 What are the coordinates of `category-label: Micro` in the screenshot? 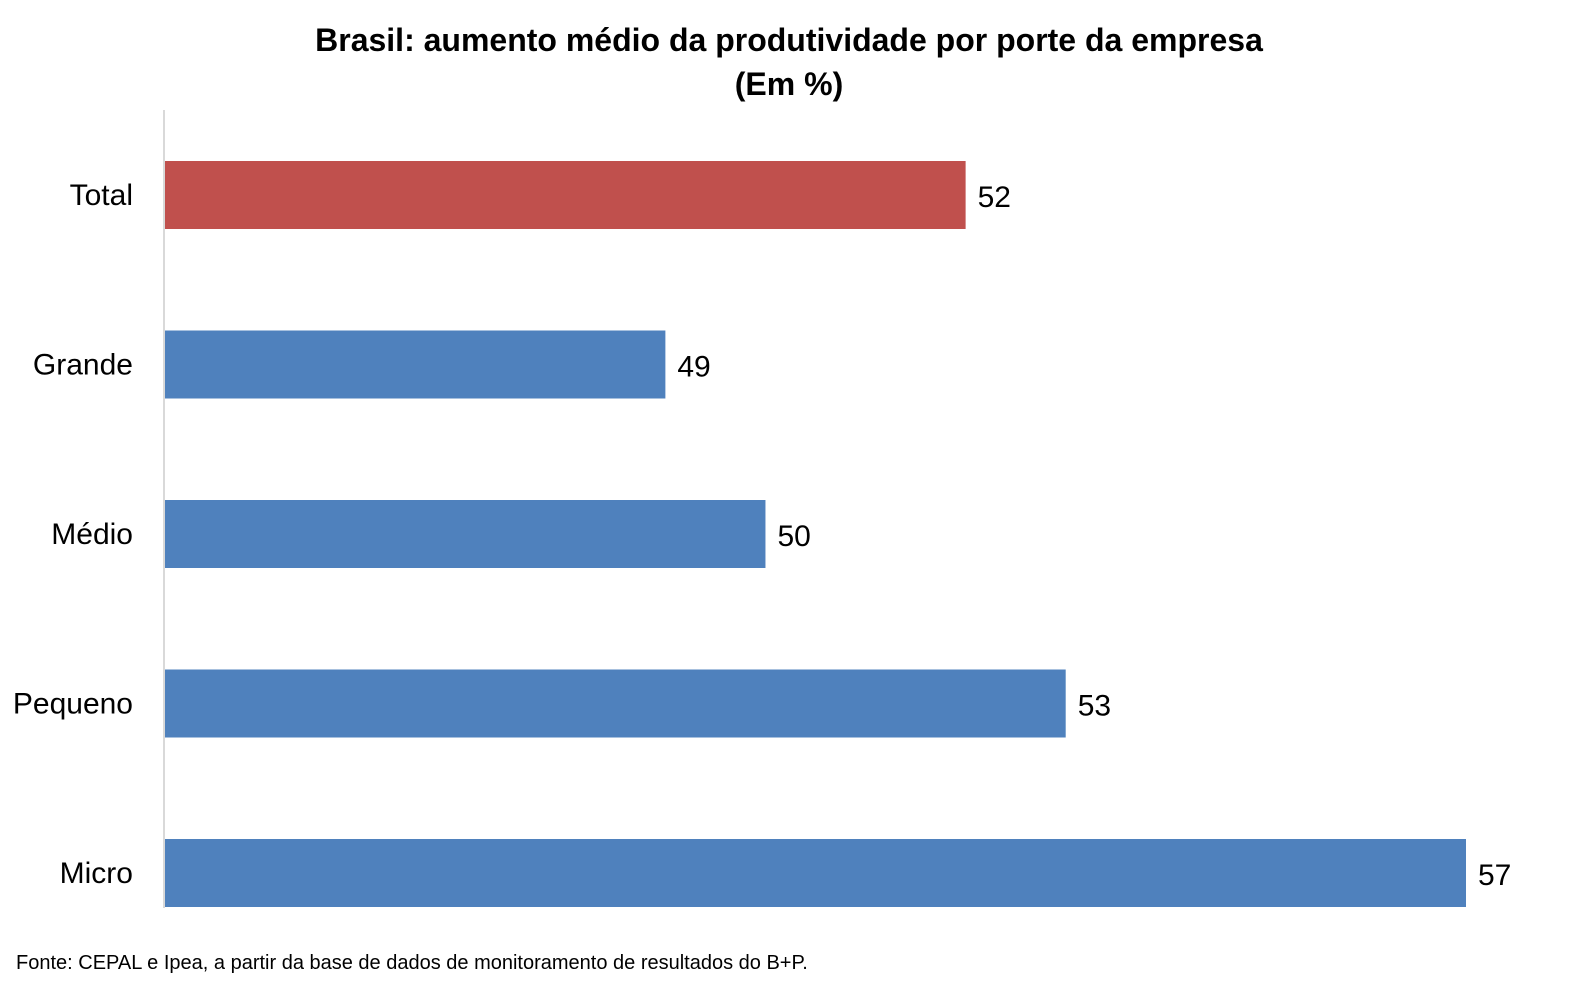 It's located at (96, 873).